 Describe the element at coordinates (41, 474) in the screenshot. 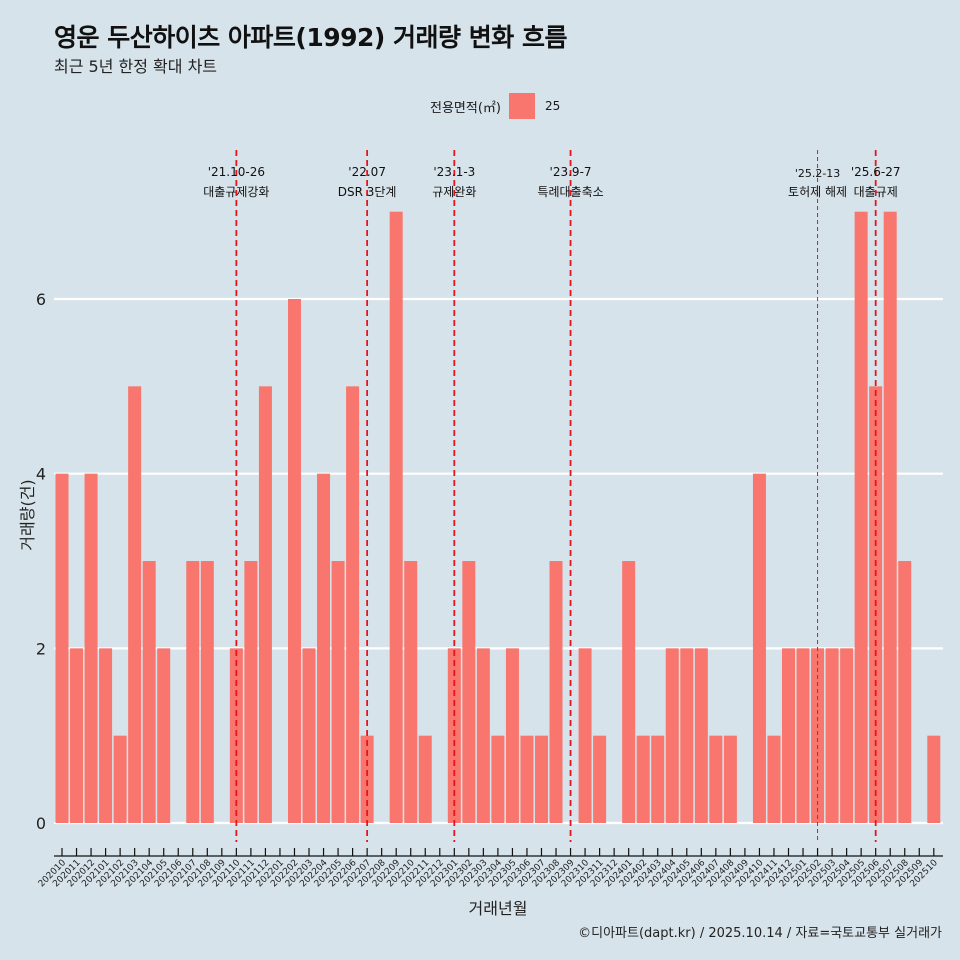

I see `y-tick-label: 4` at that location.